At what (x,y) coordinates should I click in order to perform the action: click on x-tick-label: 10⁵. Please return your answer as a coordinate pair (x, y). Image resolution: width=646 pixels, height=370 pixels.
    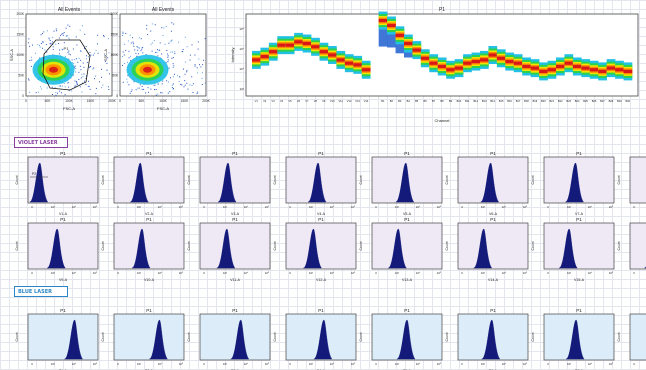
    Looking at the image, I should click on (181, 273).